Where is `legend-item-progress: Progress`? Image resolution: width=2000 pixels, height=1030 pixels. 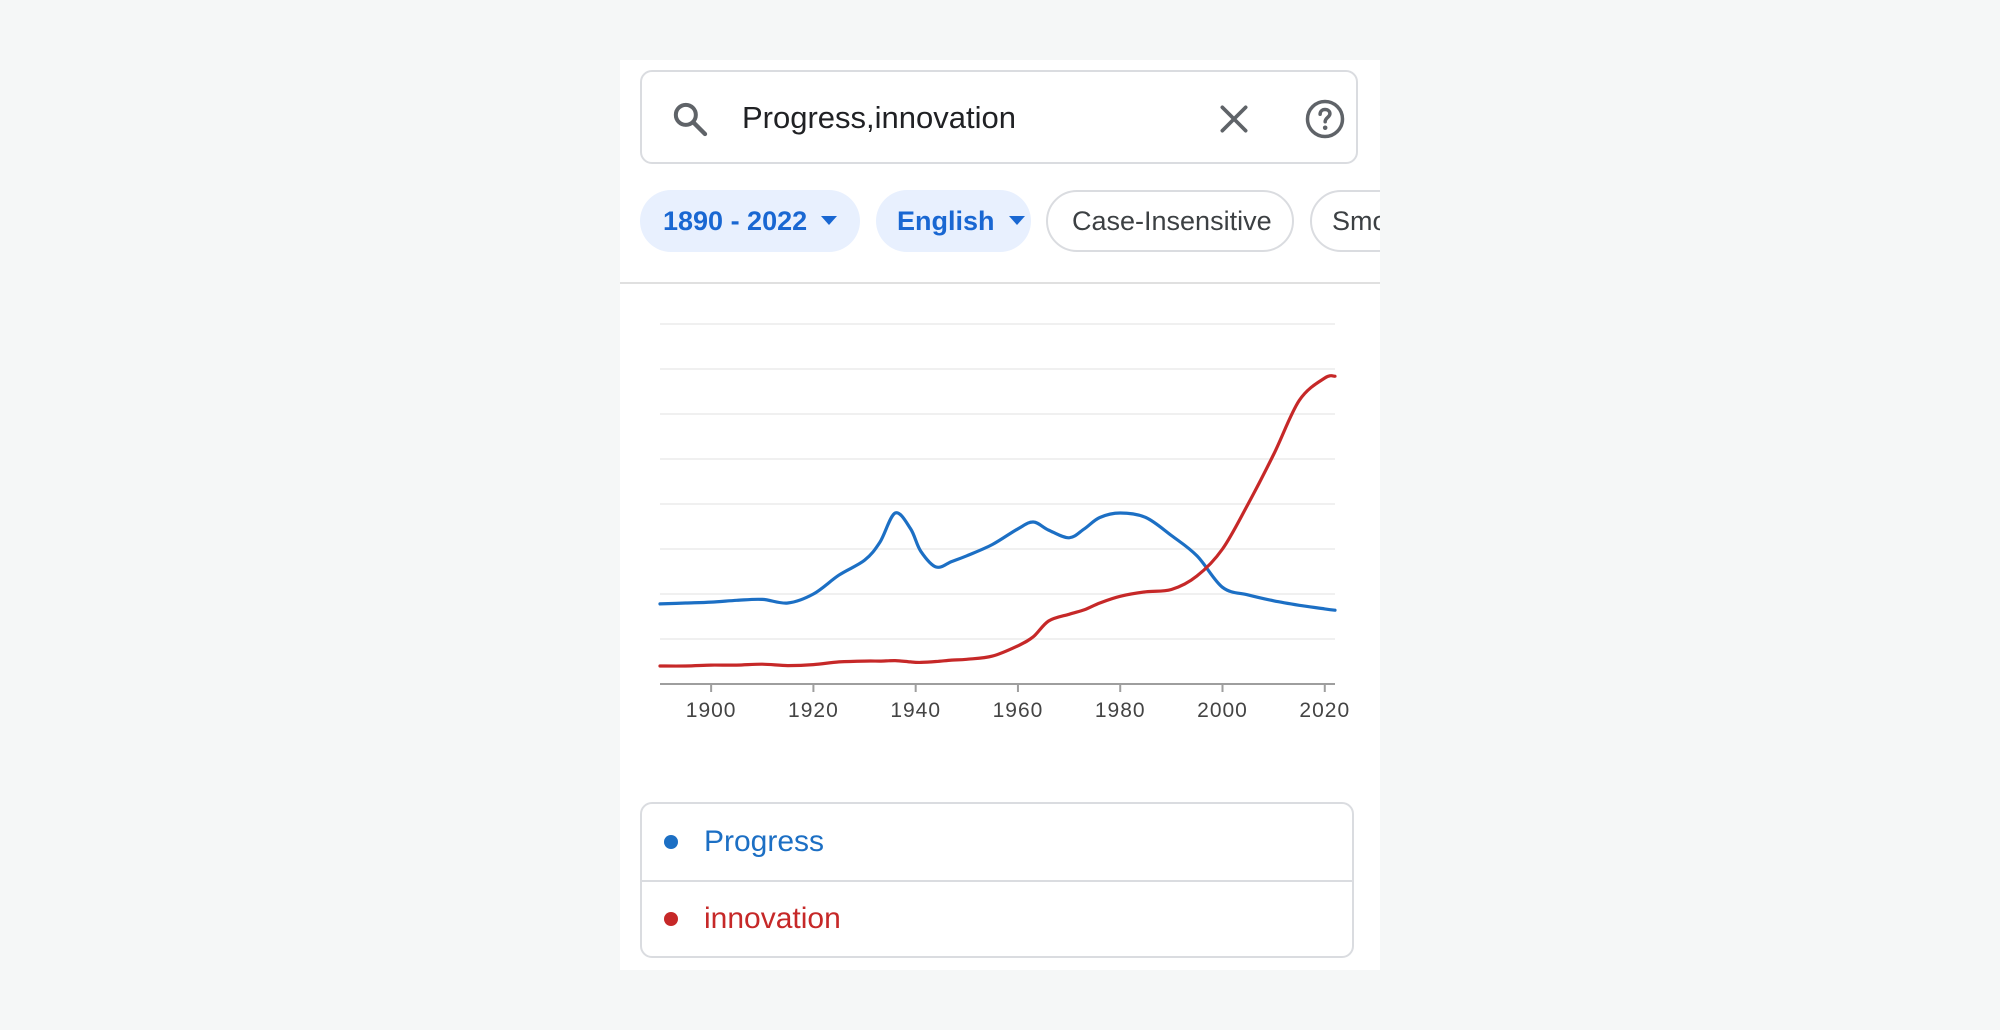
legend-item-progress: Progress is located at coordinates (997, 843).